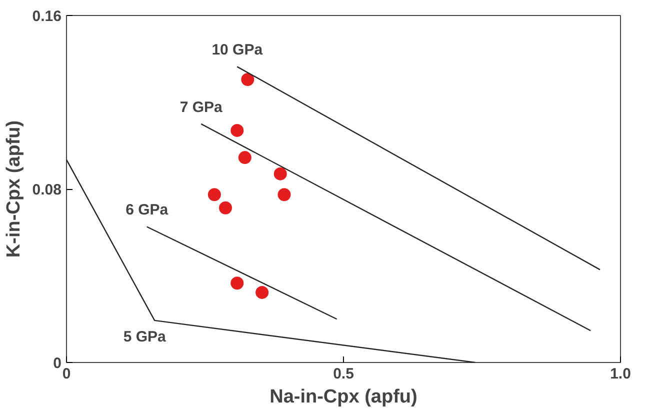  What do you see at coordinates (202, 107) in the screenshot?
I see `series-label: 7 GPa` at bounding box center [202, 107].